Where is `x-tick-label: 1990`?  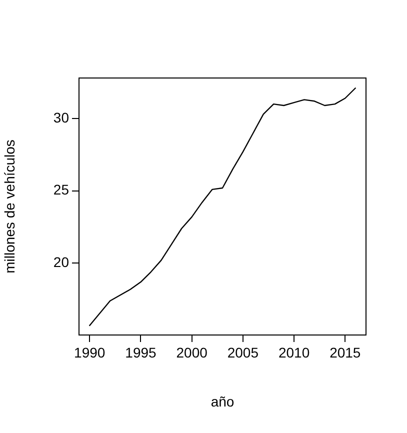
x-tick-label: 1990 is located at coordinates (90, 352).